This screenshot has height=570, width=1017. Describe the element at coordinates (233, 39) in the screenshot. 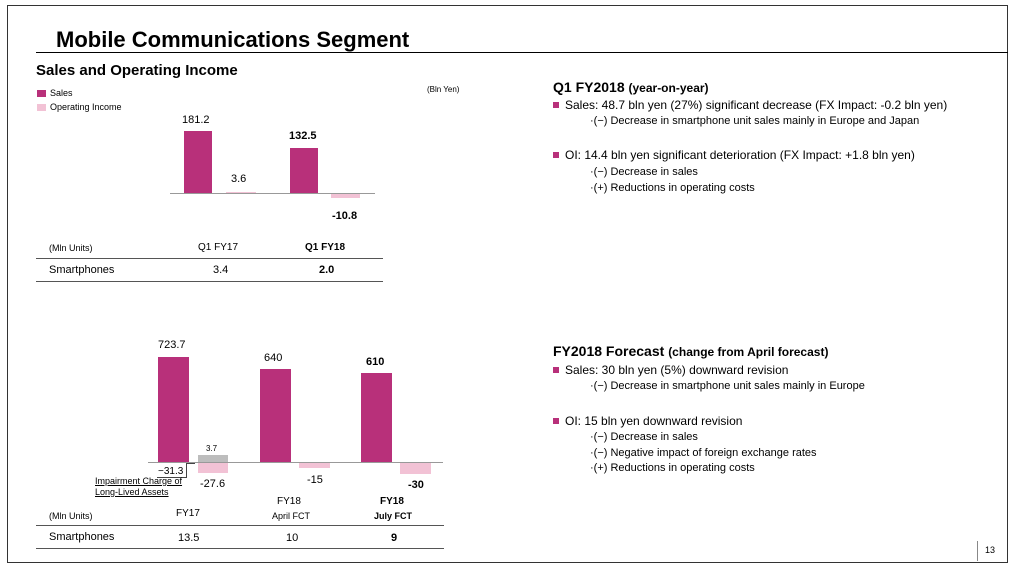

I see `slide-title: Mobile Communications Segment` at that location.